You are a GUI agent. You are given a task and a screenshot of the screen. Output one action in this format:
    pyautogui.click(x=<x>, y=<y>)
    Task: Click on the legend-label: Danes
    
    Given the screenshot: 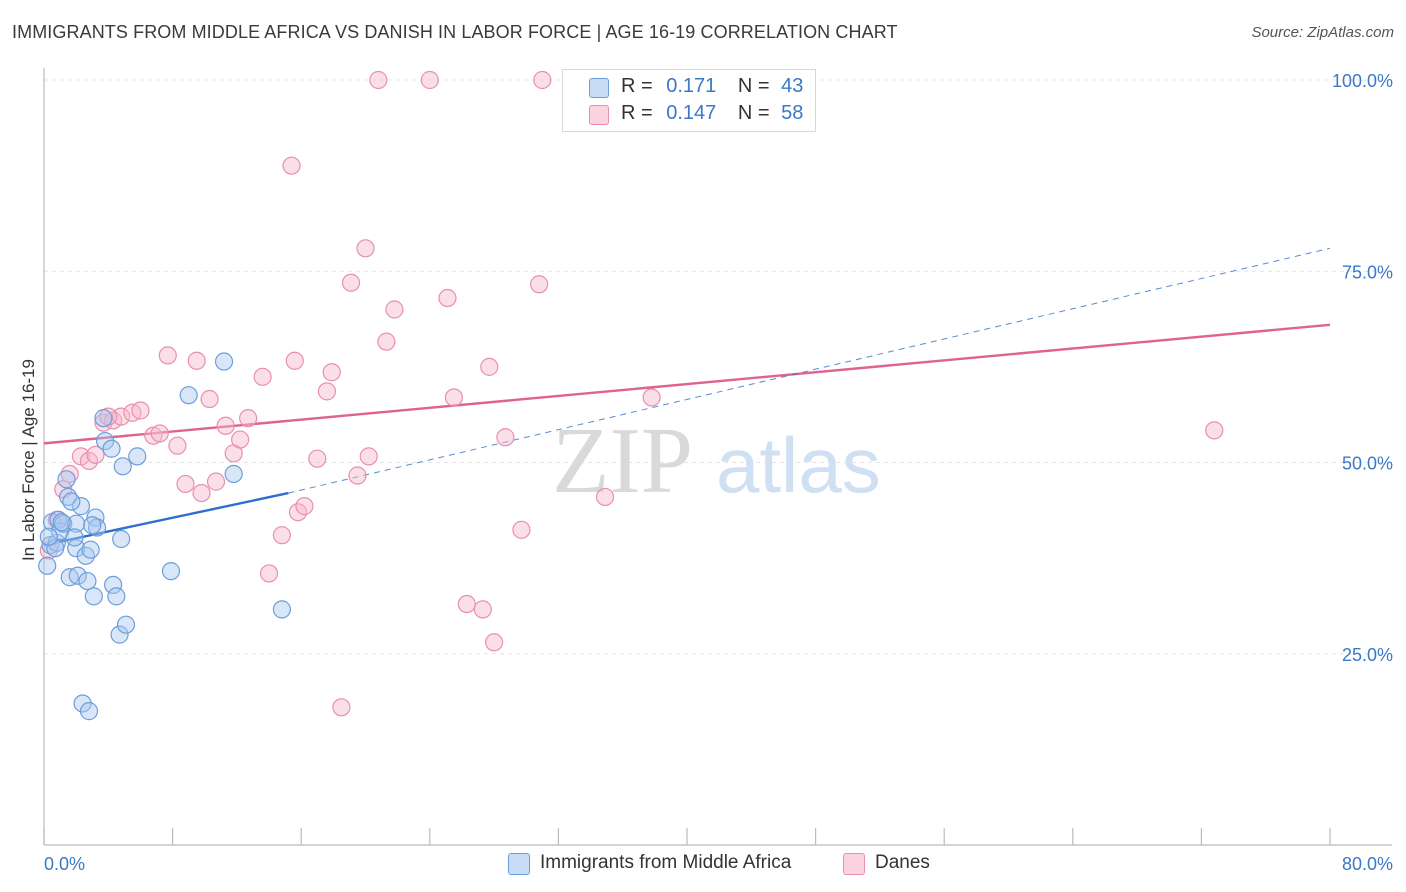 What is the action you would take?
    pyautogui.click(x=902, y=862)
    